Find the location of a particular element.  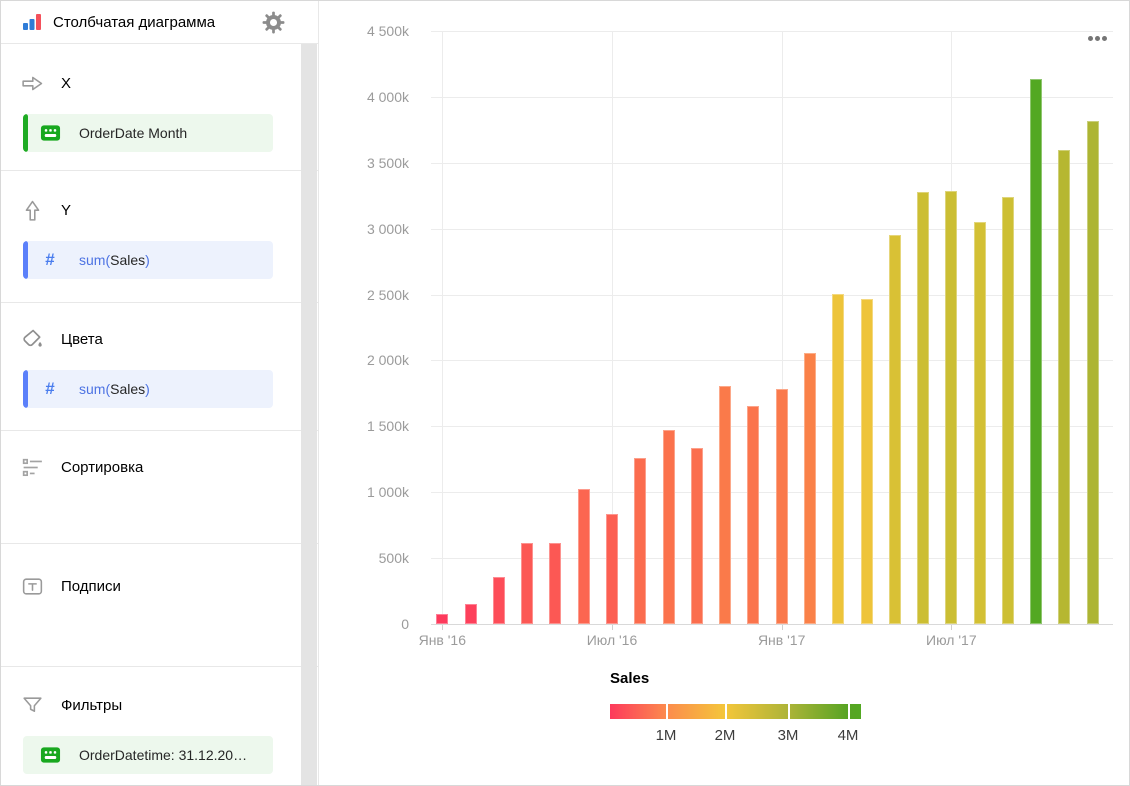

arrow-up-icon is located at coordinates (32, 210).